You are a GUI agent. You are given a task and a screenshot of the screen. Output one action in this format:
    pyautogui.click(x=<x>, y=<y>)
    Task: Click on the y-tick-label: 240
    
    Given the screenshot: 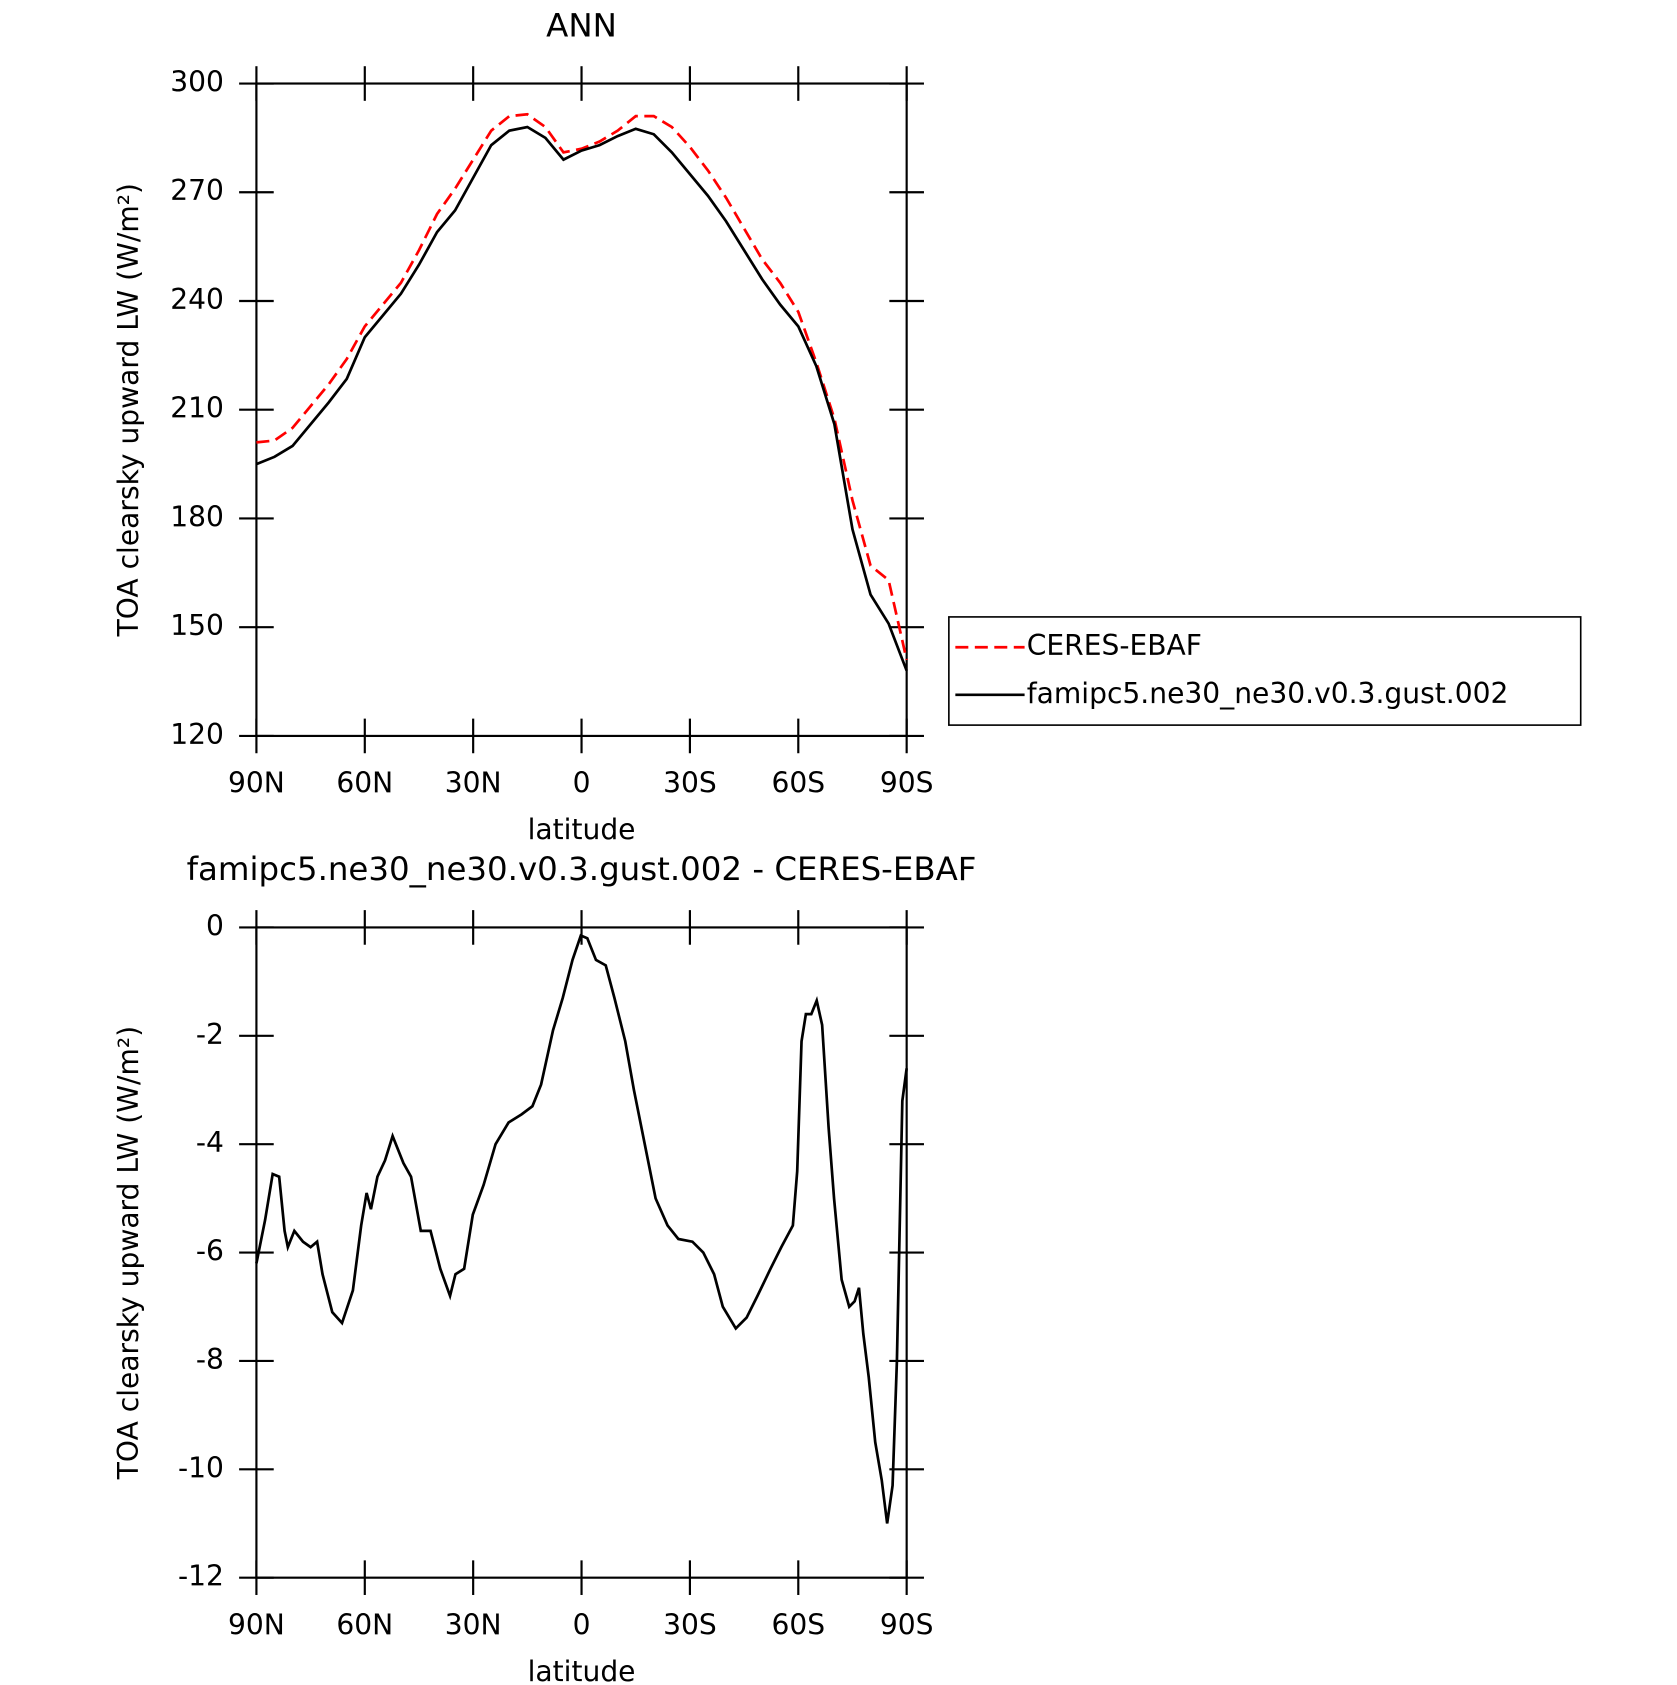 What is the action you would take?
    pyautogui.click(x=197, y=299)
    